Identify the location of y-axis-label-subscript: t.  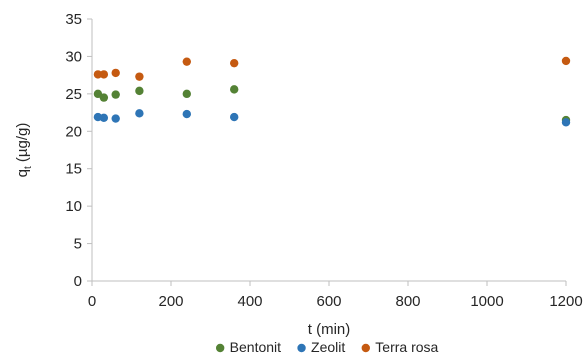
(28, 167).